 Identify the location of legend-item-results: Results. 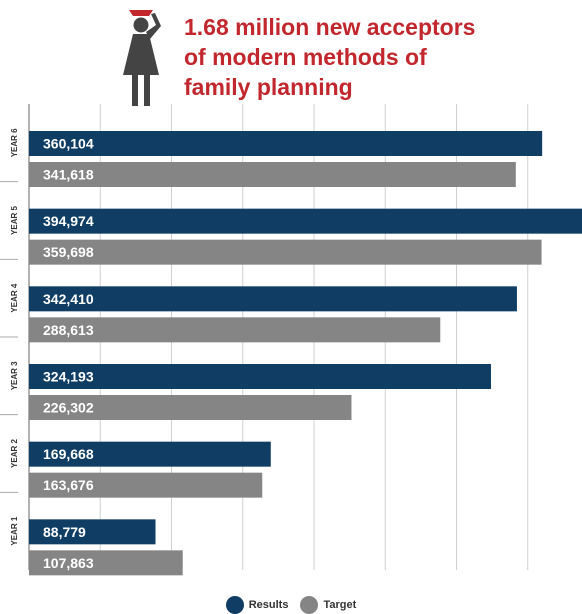
(257, 605).